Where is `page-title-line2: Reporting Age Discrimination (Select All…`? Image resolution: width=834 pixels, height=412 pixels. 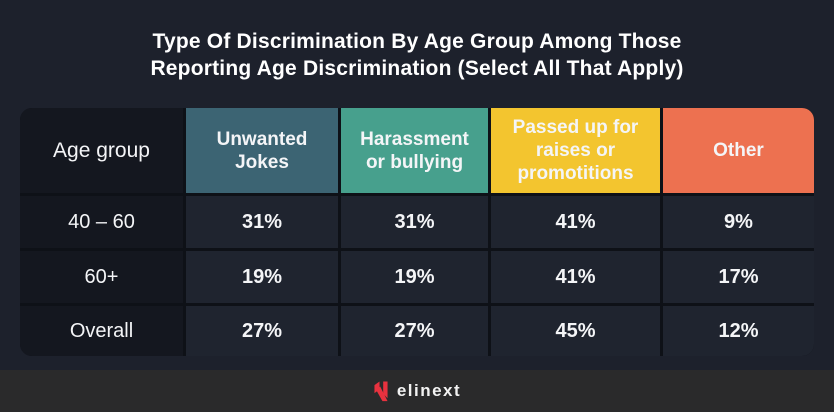 page-title-line2: Reporting Age Discrimination (Select All… is located at coordinates (417, 68).